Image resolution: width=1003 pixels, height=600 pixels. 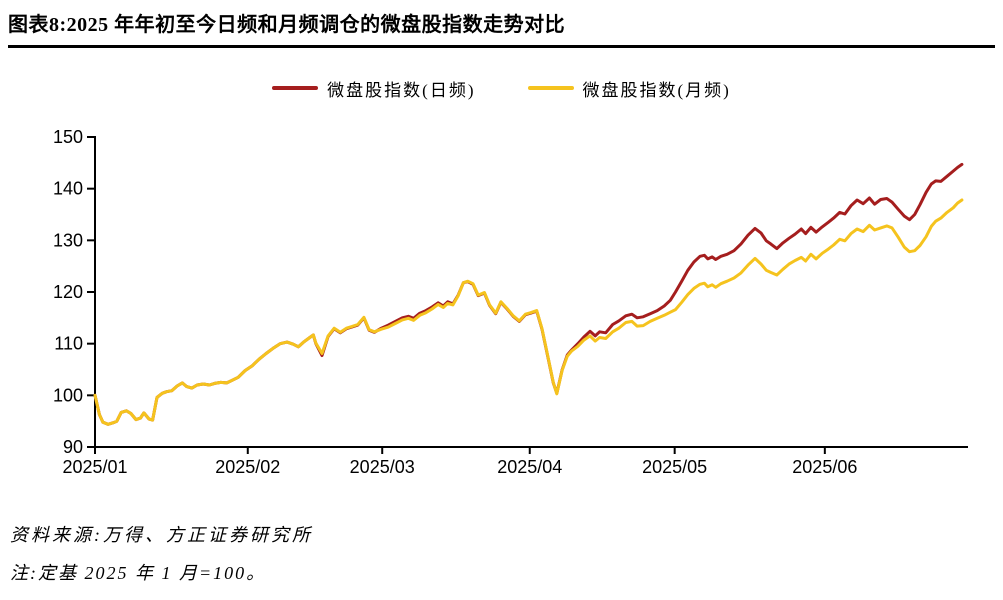 I want to click on y-tick-label: 100, so click(x=68, y=395).